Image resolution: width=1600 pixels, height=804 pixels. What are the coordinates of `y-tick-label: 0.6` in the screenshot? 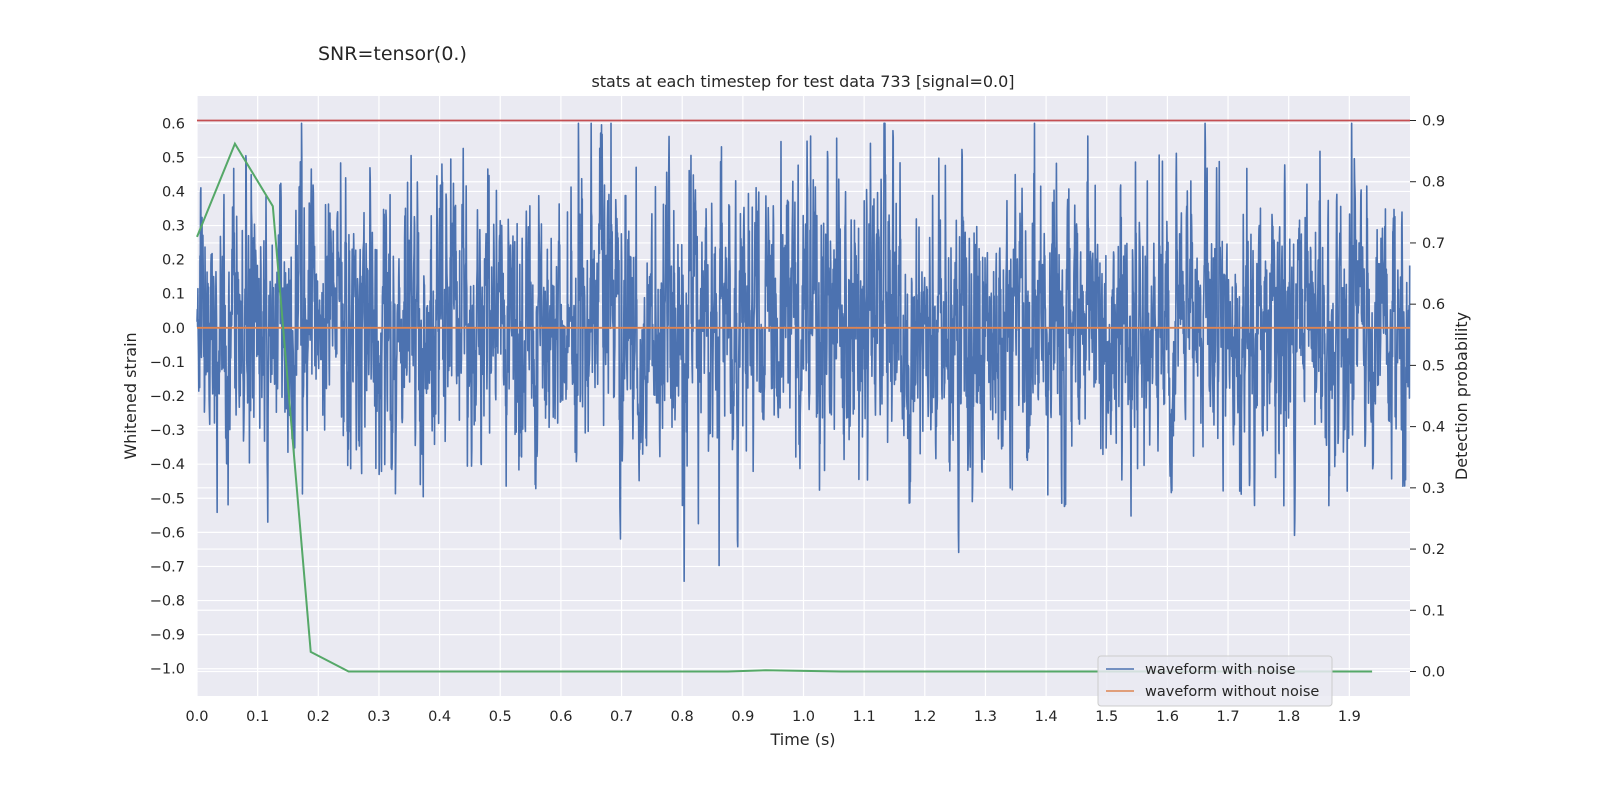 It's located at (173, 124).